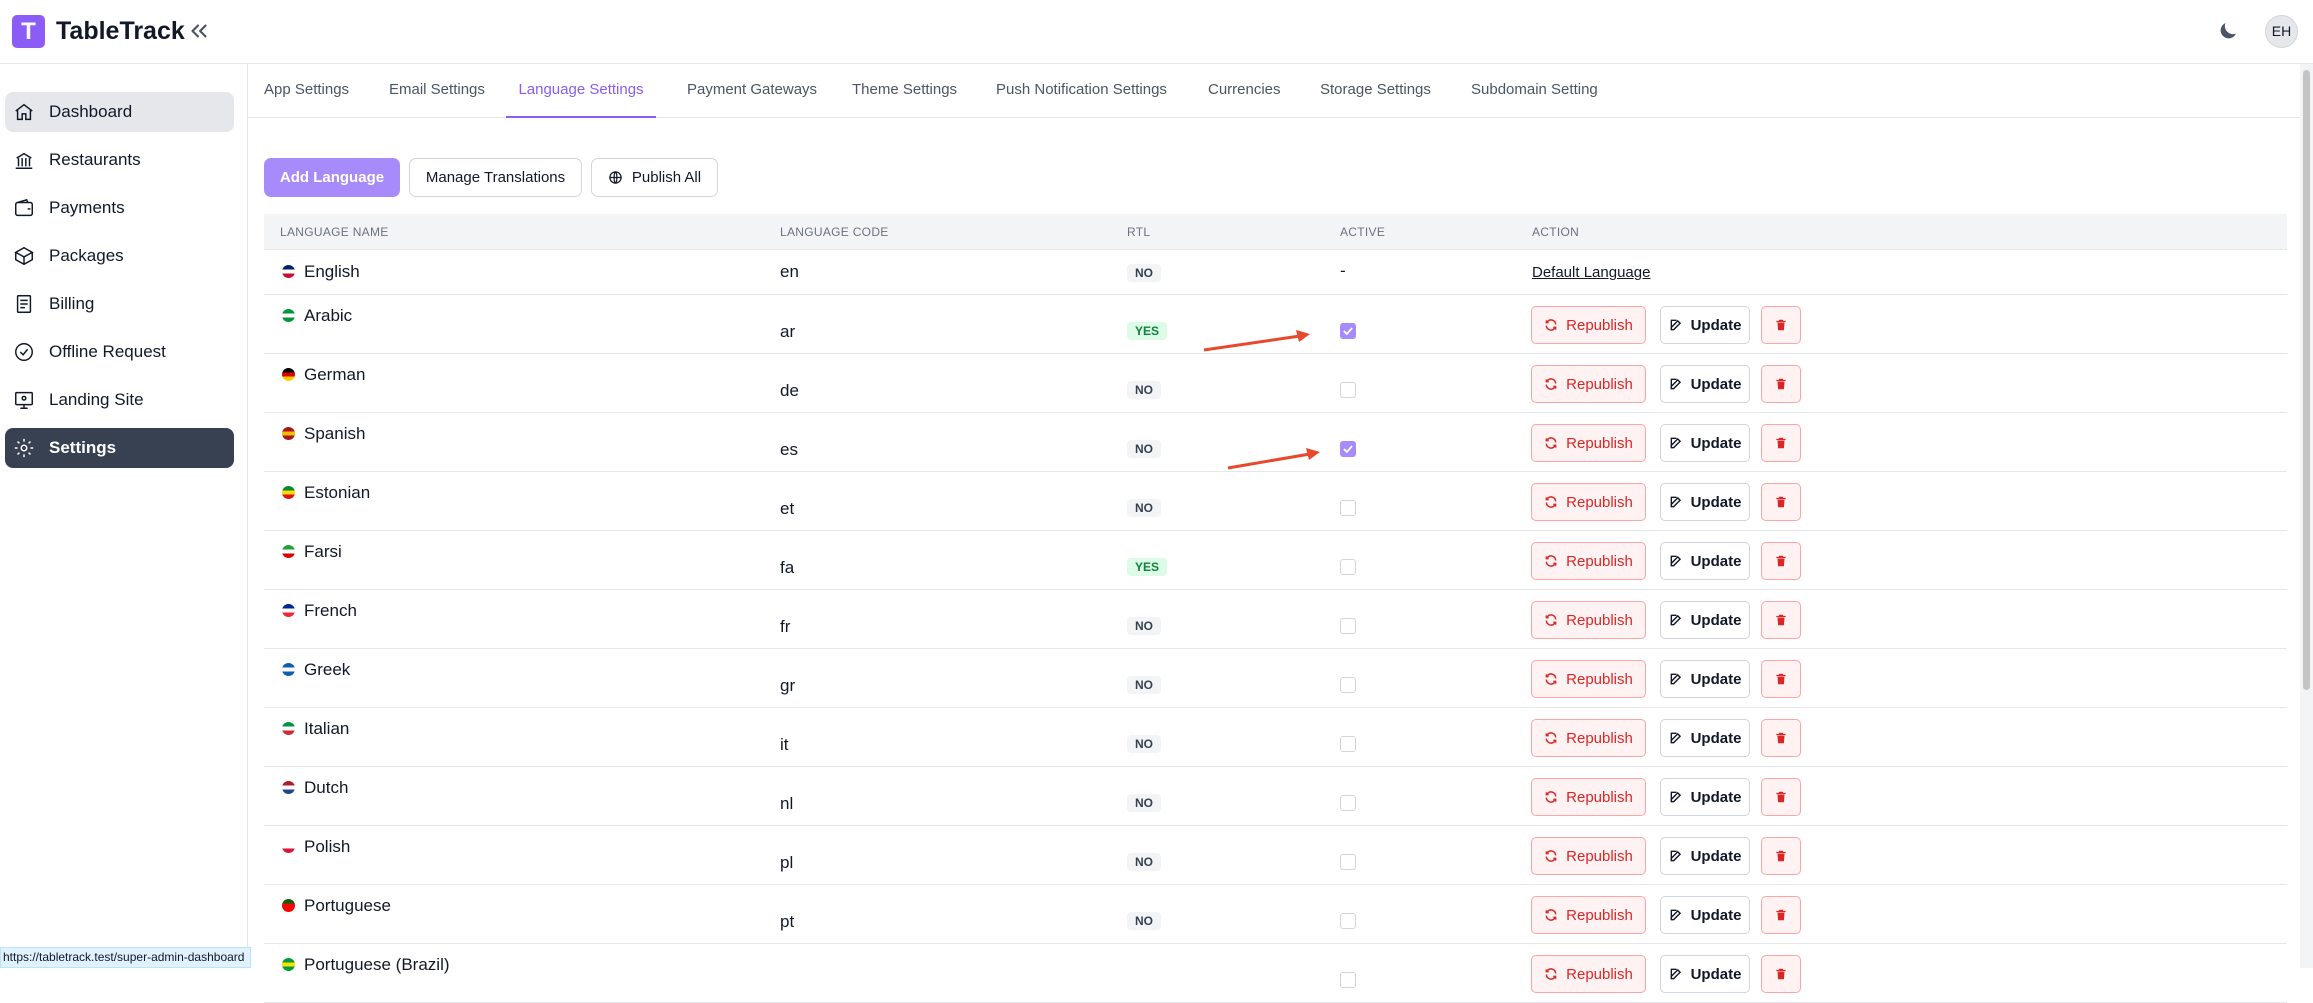 The height and width of the screenshot is (1003, 2313). Describe the element at coordinates (788, 331) in the screenshot. I see `language-code: ar` at that location.